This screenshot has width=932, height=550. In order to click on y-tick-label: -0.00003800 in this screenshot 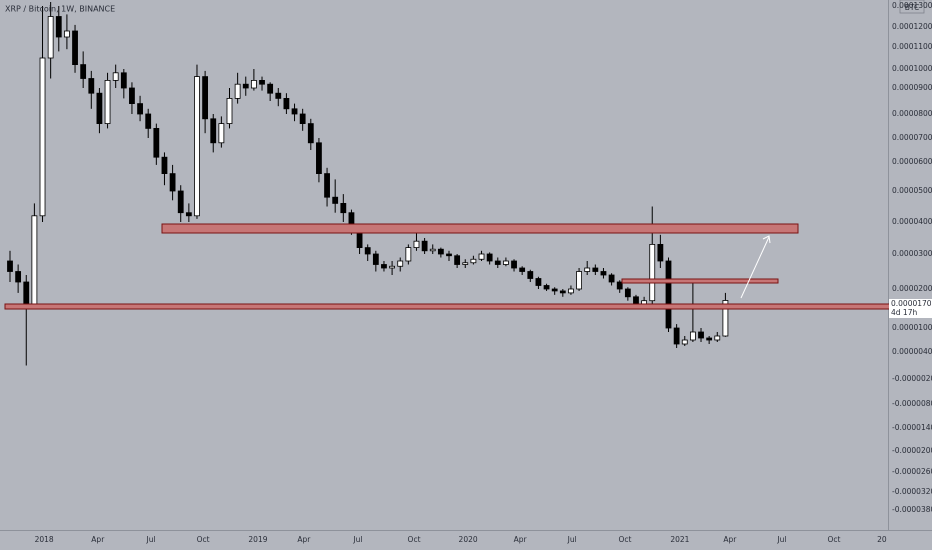, I will do `click(912, 509)`.